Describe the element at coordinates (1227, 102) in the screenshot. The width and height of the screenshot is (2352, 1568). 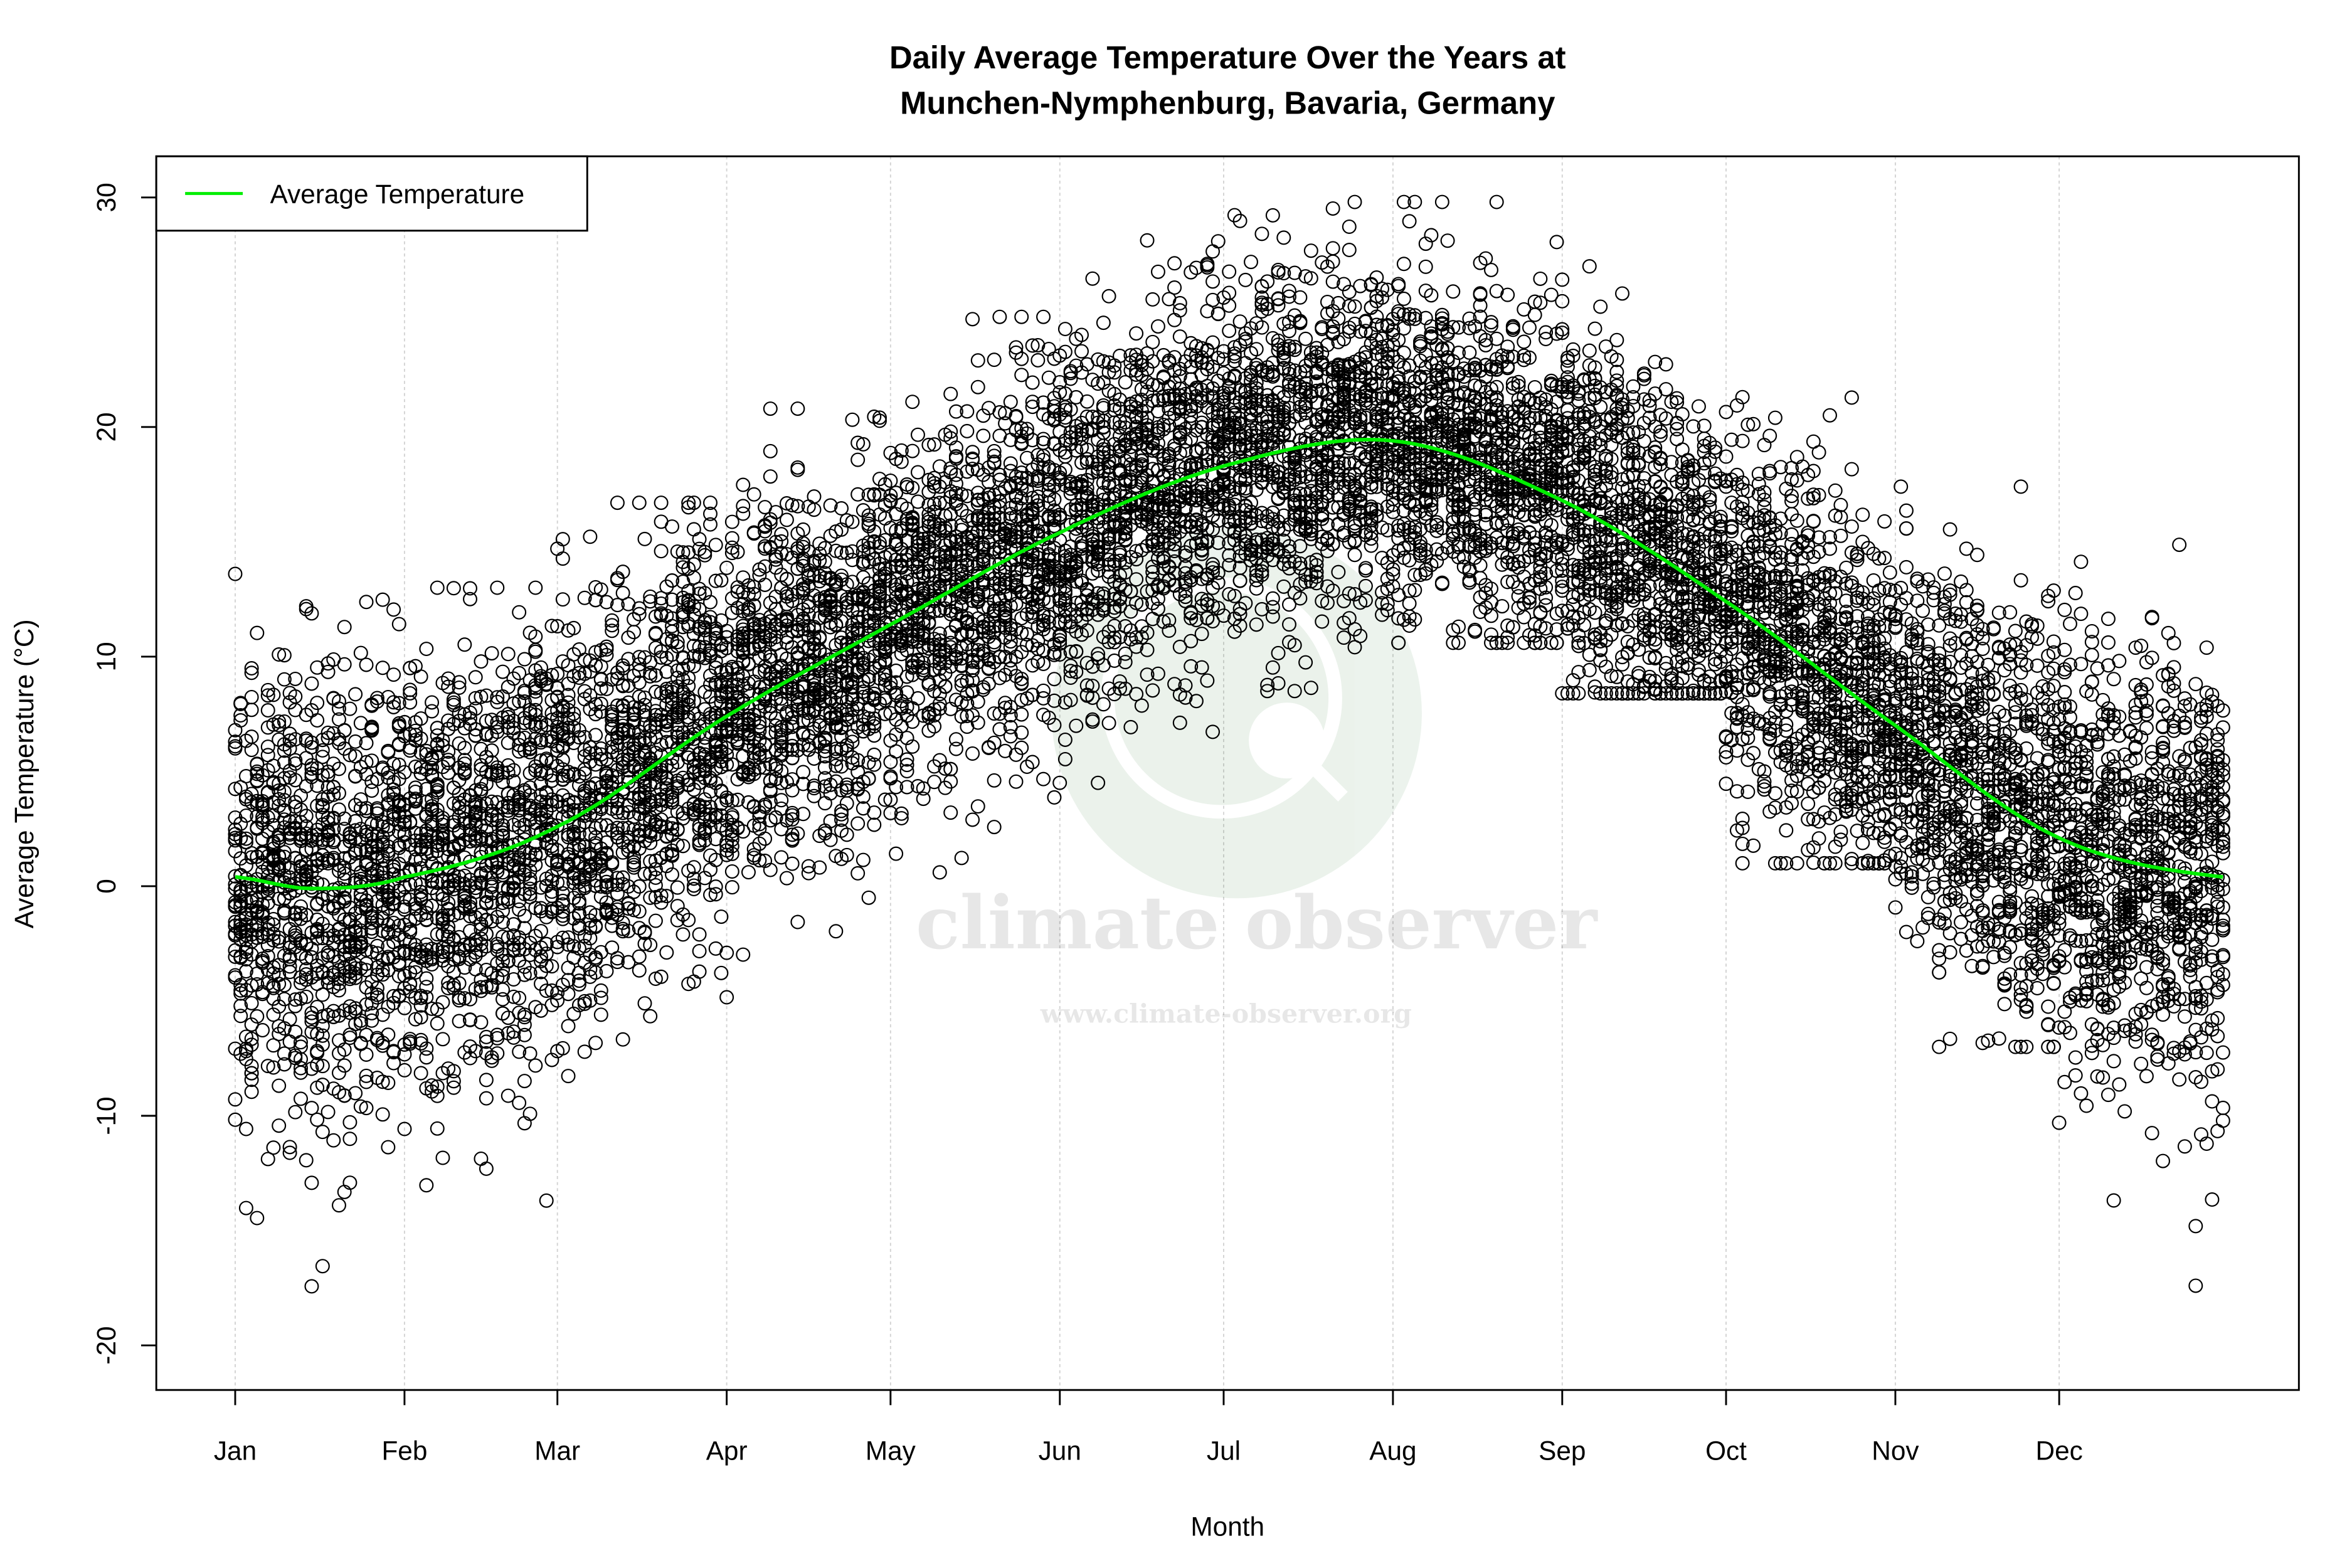
I see `chart-subtitle: Munchen-Nymphenburg, Bavaria, Germany` at that location.